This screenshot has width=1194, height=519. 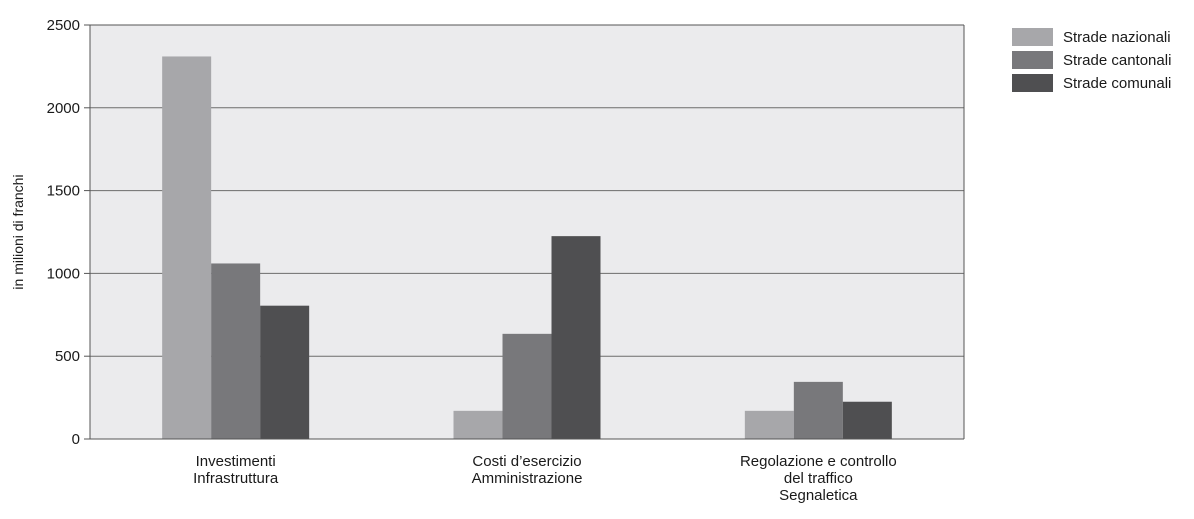 What do you see at coordinates (236, 461) in the screenshot?
I see `x-category-label-line: Investimenti` at bounding box center [236, 461].